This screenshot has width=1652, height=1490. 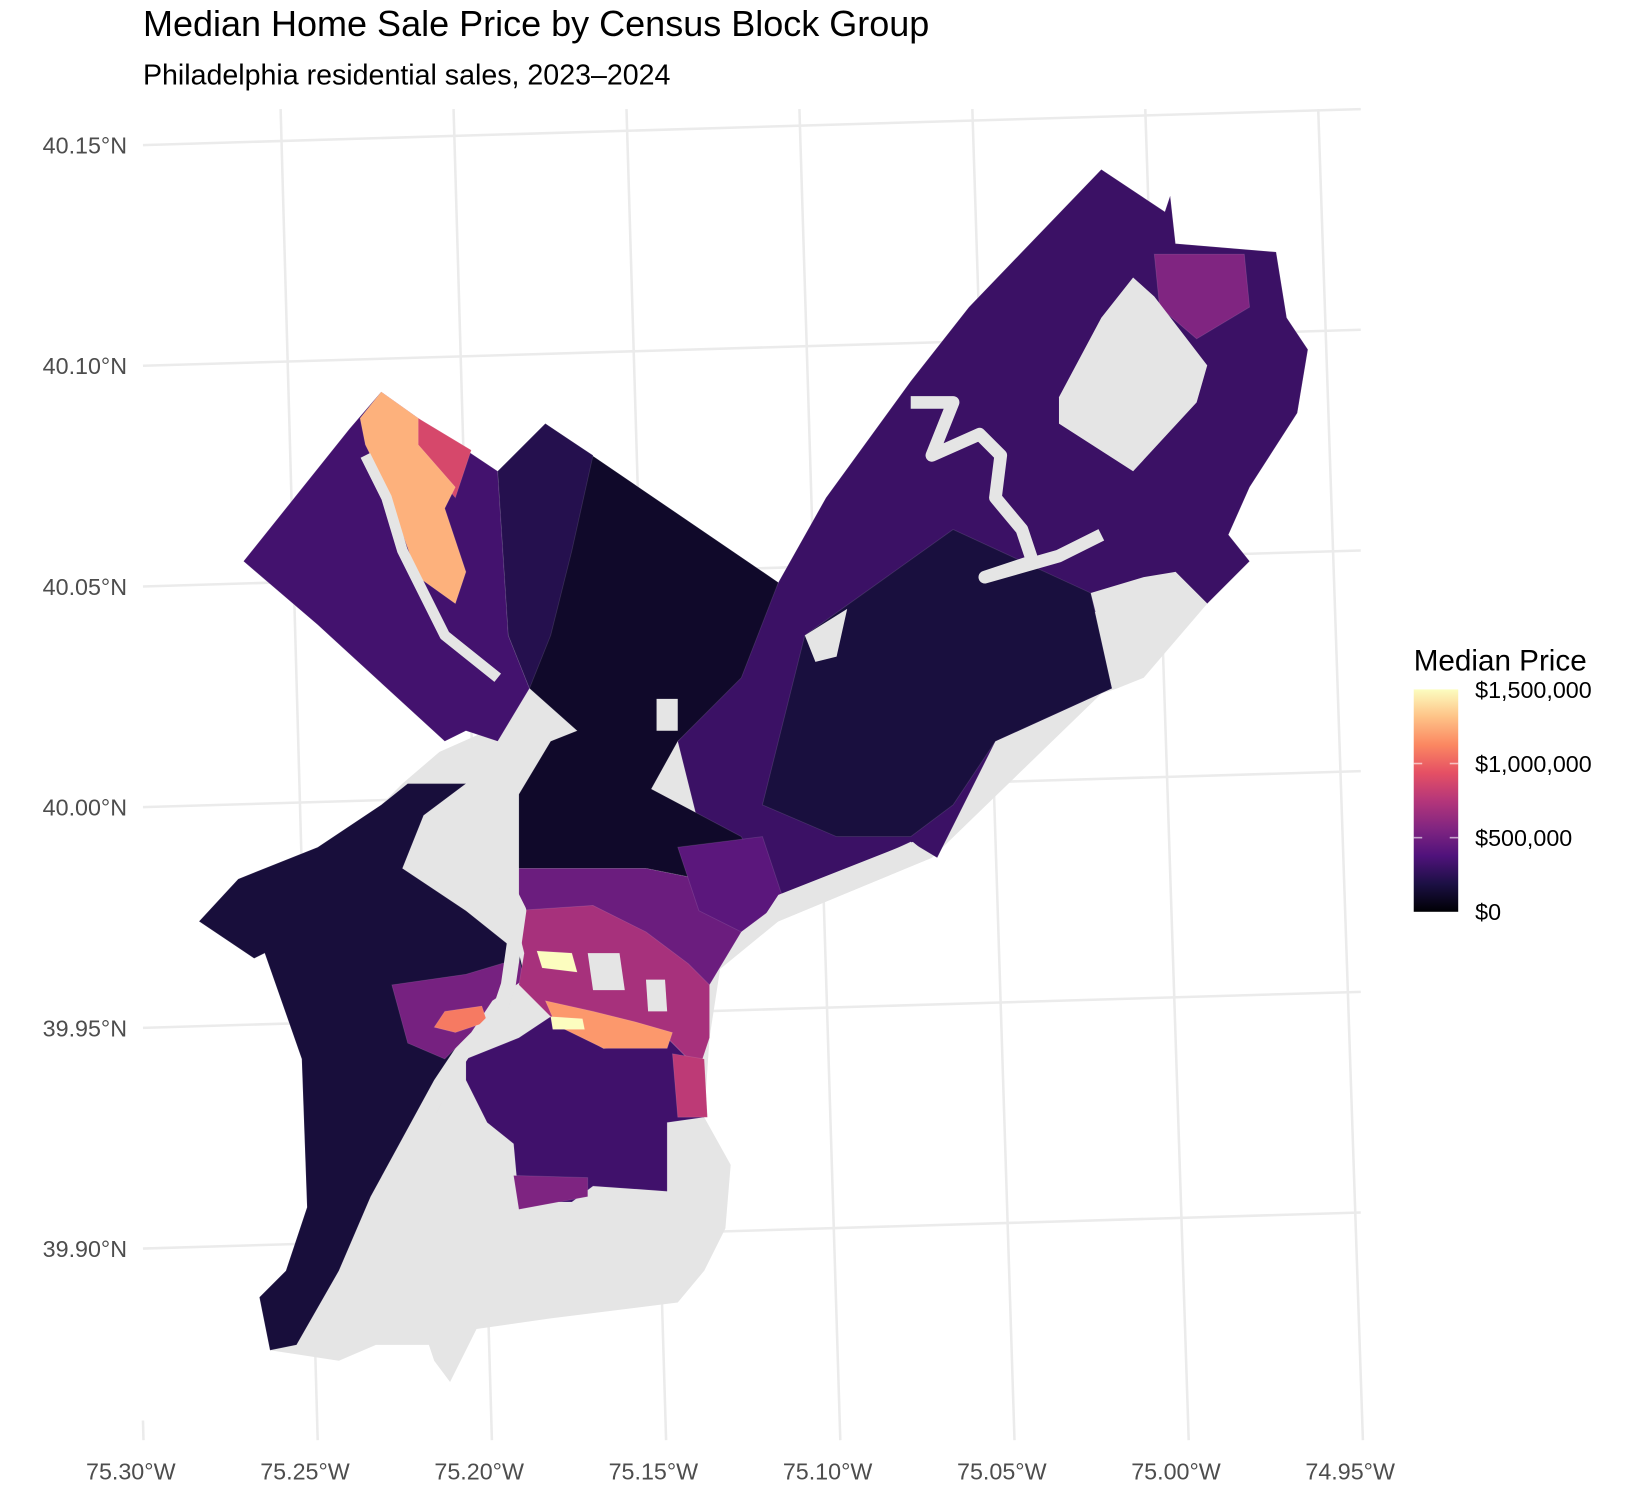 What do you see at coordinates (1533, 690) in the screenshot?
I see `legend-label: $1,500,000` at bounding box center [1533, 690].